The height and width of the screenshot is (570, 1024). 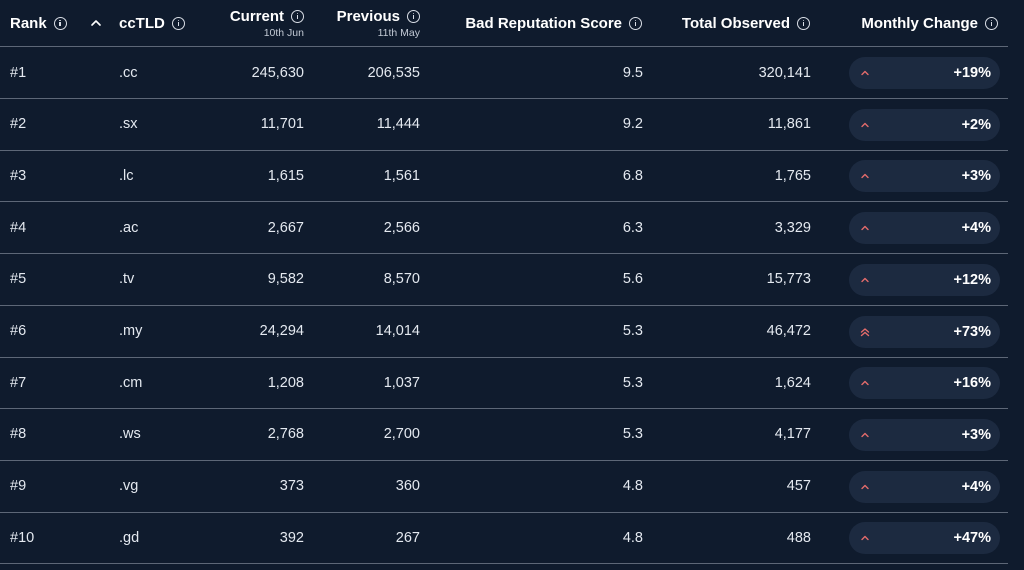 I want to click on rank-cell: #3, so click(x=18, y=175).